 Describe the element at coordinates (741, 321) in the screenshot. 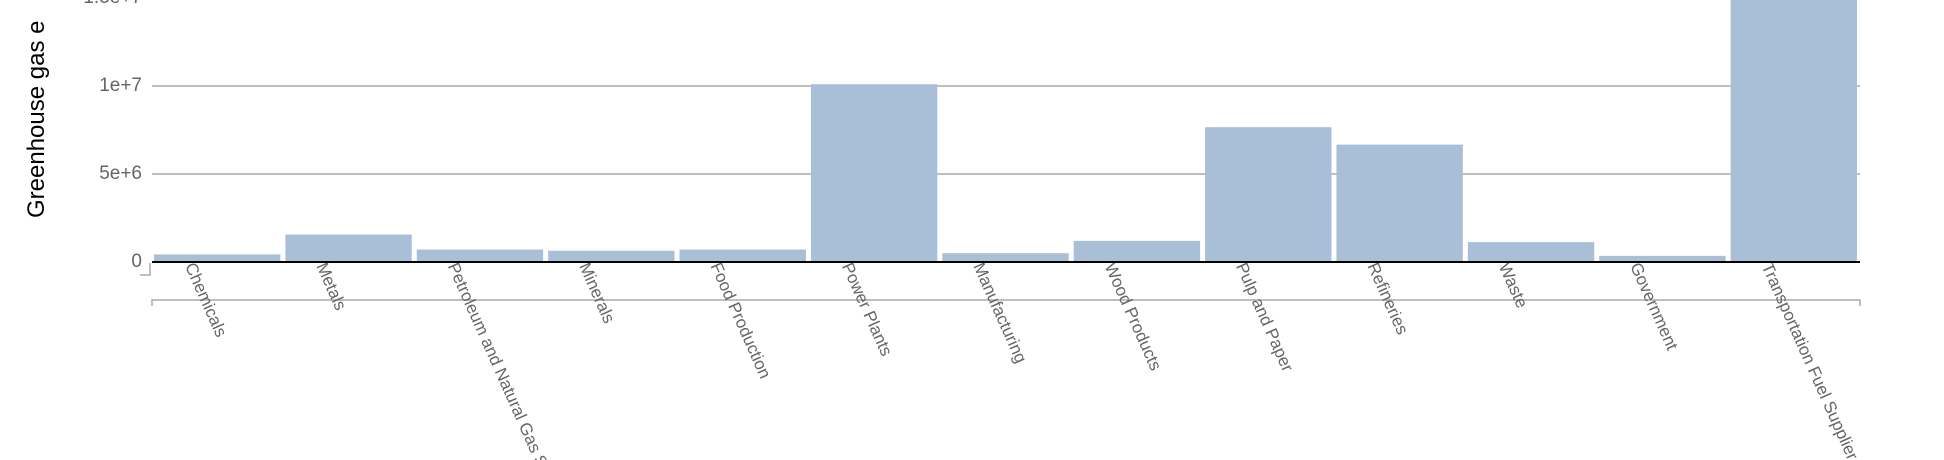

I see `x-tick-label: Food Production` at that location.